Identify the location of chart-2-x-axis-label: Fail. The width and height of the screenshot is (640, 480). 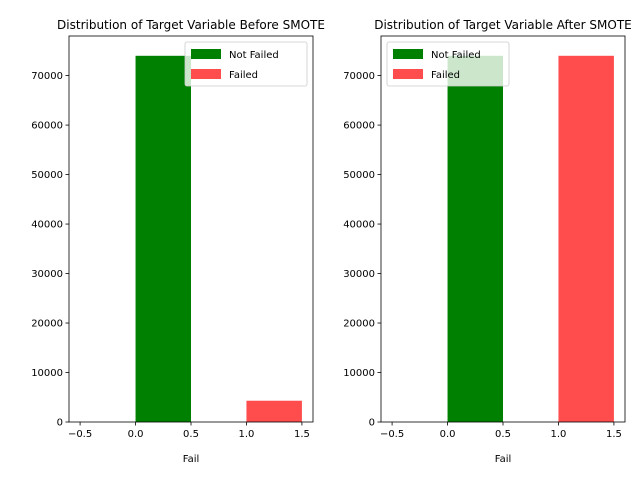
(503, 459).